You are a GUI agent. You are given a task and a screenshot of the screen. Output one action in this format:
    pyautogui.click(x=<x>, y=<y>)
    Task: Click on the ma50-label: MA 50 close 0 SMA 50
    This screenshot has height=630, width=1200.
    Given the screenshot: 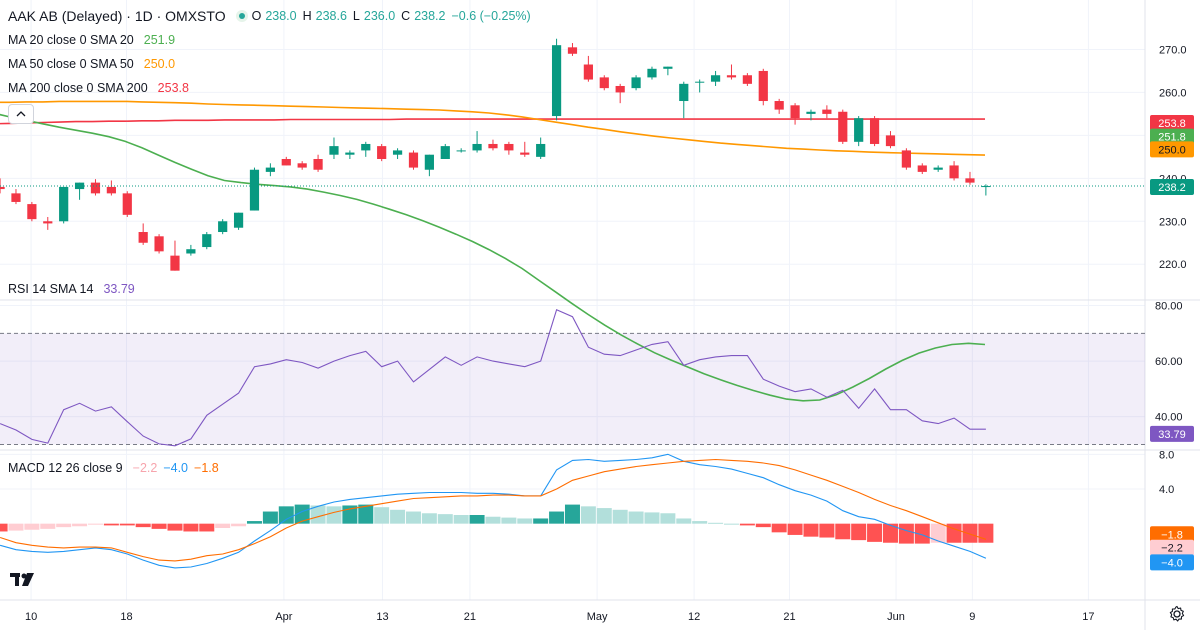 What is the action you would take?
    pyautogui.click(x=71, y=64)
    